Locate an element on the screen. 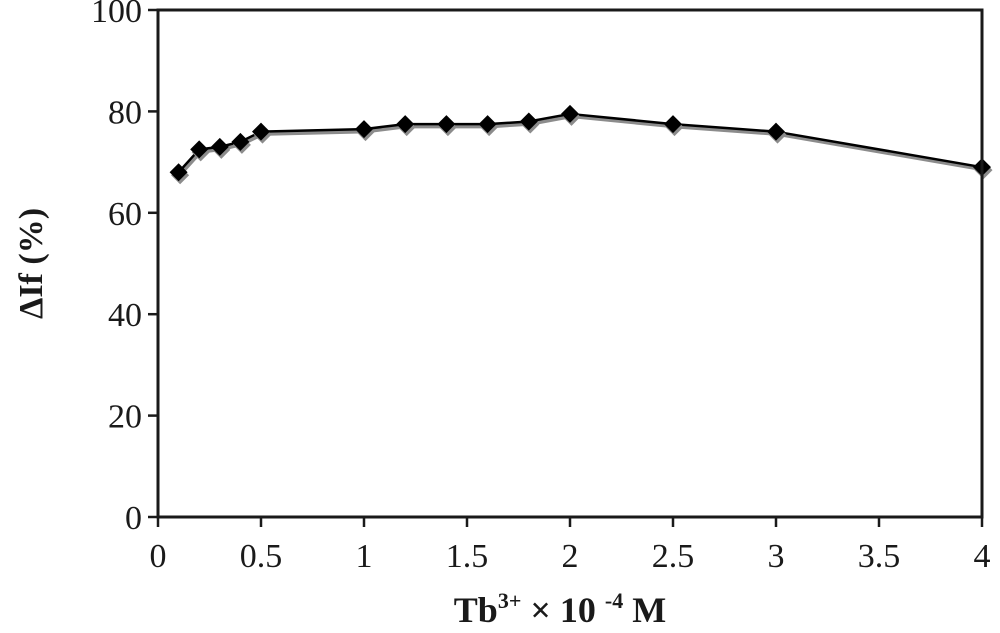  y-tick-label: 60 is located at coordinates (125, 214).